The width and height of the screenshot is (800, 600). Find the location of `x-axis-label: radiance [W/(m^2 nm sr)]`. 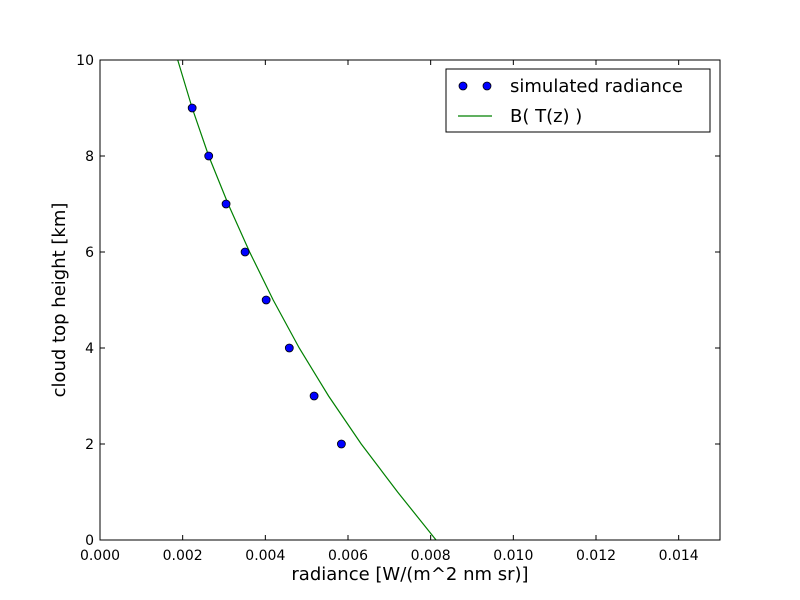

x-axis-label: radiance [W/(m^2 nm sr)] is located at coordinates (409, 574).